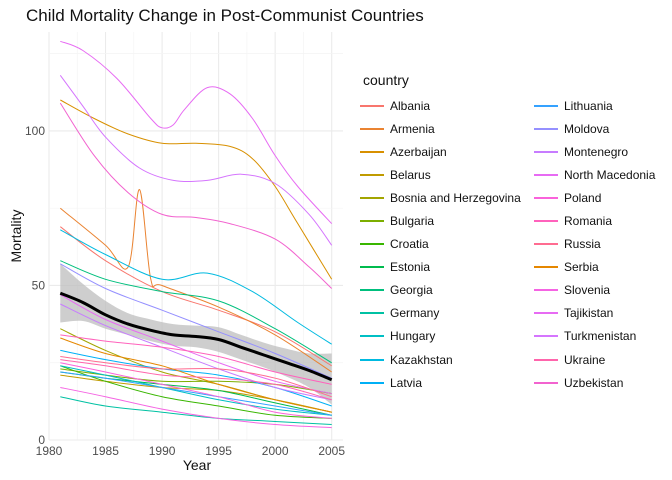 The width and height of the screenshot is (672, 480). I want to click on series-line-albania, so click(195, 296).